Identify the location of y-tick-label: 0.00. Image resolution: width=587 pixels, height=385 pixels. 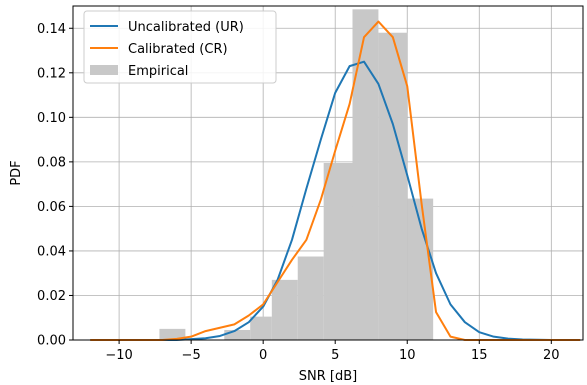
(51, 341).